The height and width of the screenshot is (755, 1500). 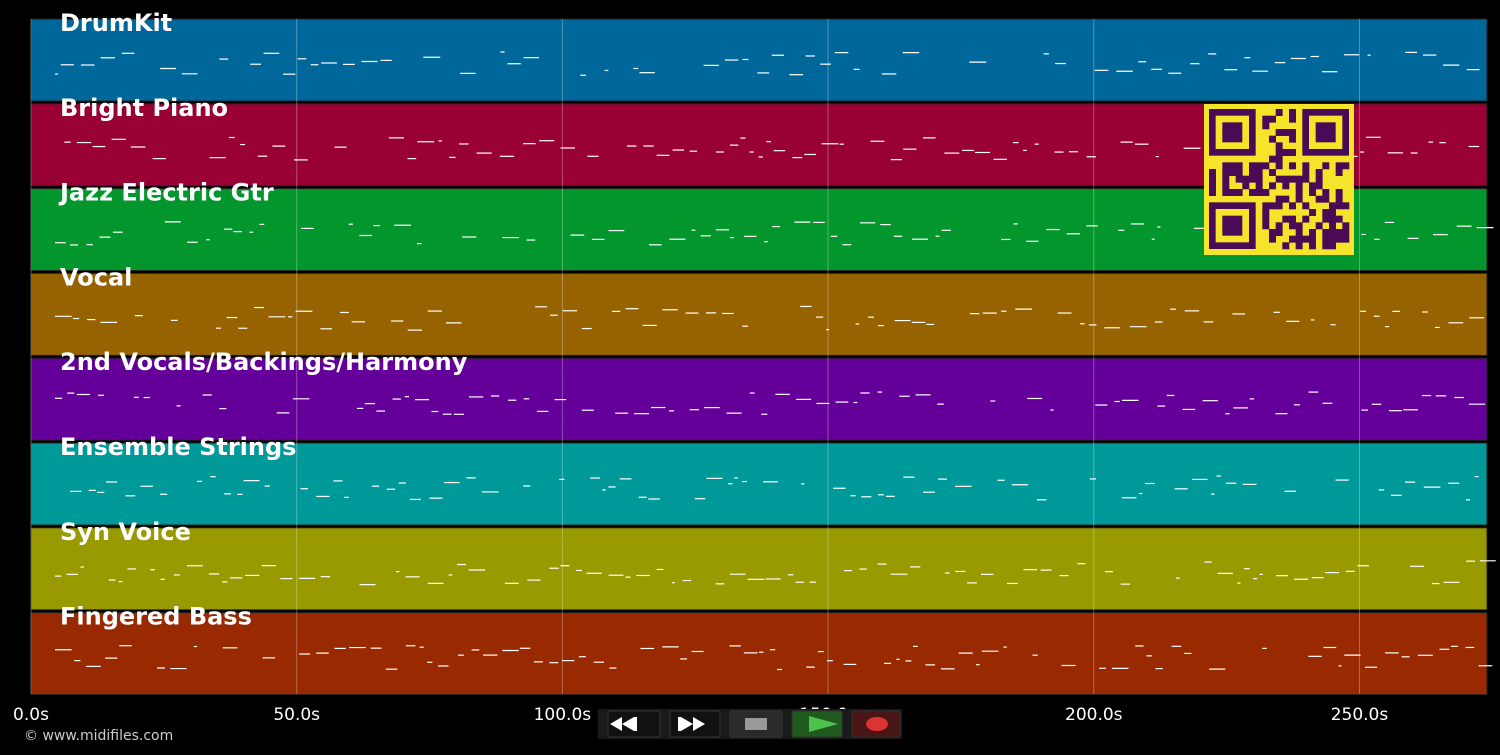 I want to click on tick-label: 250.0s, so click(x=1360, y=715).